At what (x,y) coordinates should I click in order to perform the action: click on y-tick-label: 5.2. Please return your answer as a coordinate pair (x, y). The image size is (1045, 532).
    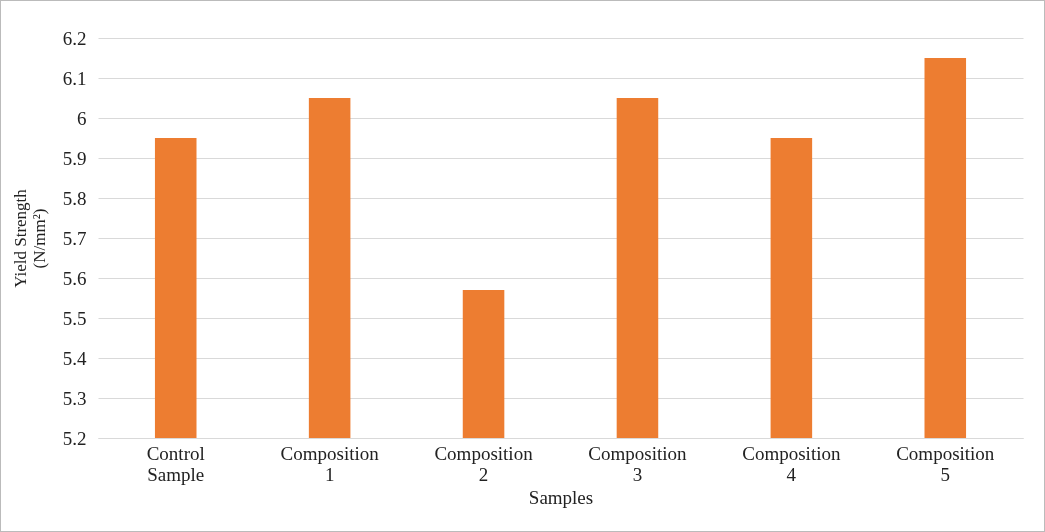
    Looking at the image, I should click on (74, 438).